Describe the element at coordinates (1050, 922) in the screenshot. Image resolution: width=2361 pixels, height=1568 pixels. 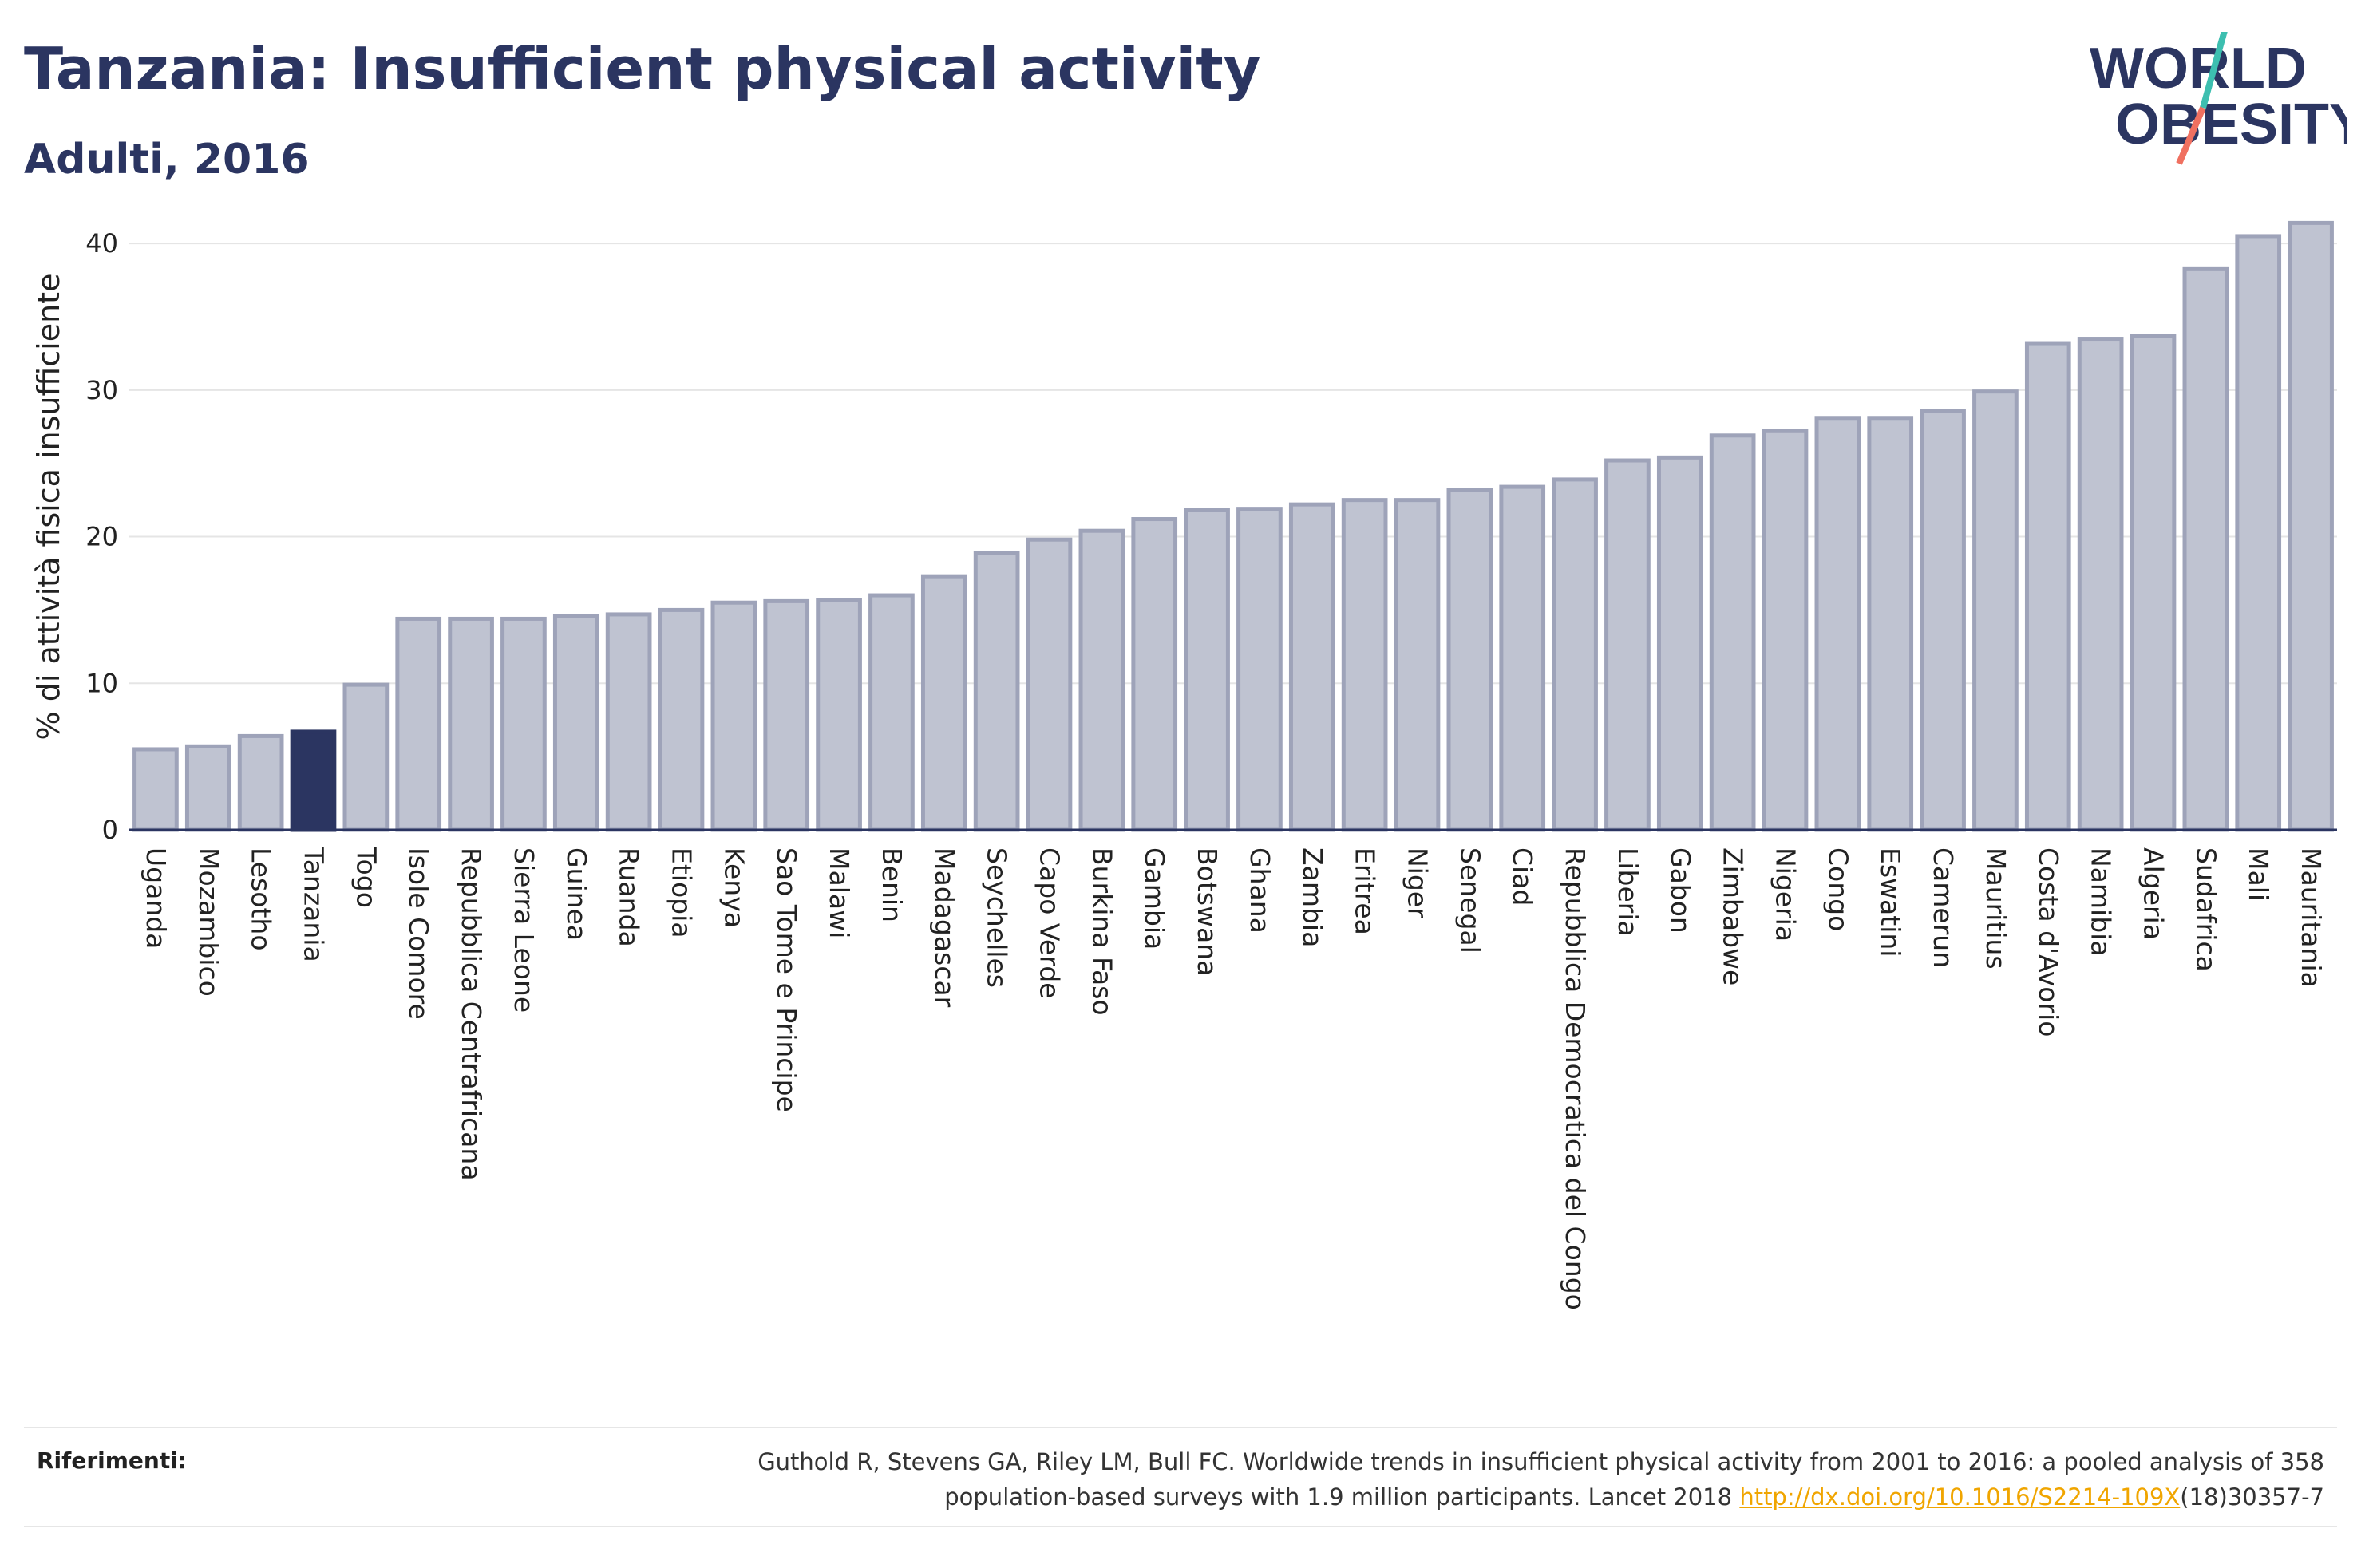
I see `x-tick-label: Capo Verde` at that location.